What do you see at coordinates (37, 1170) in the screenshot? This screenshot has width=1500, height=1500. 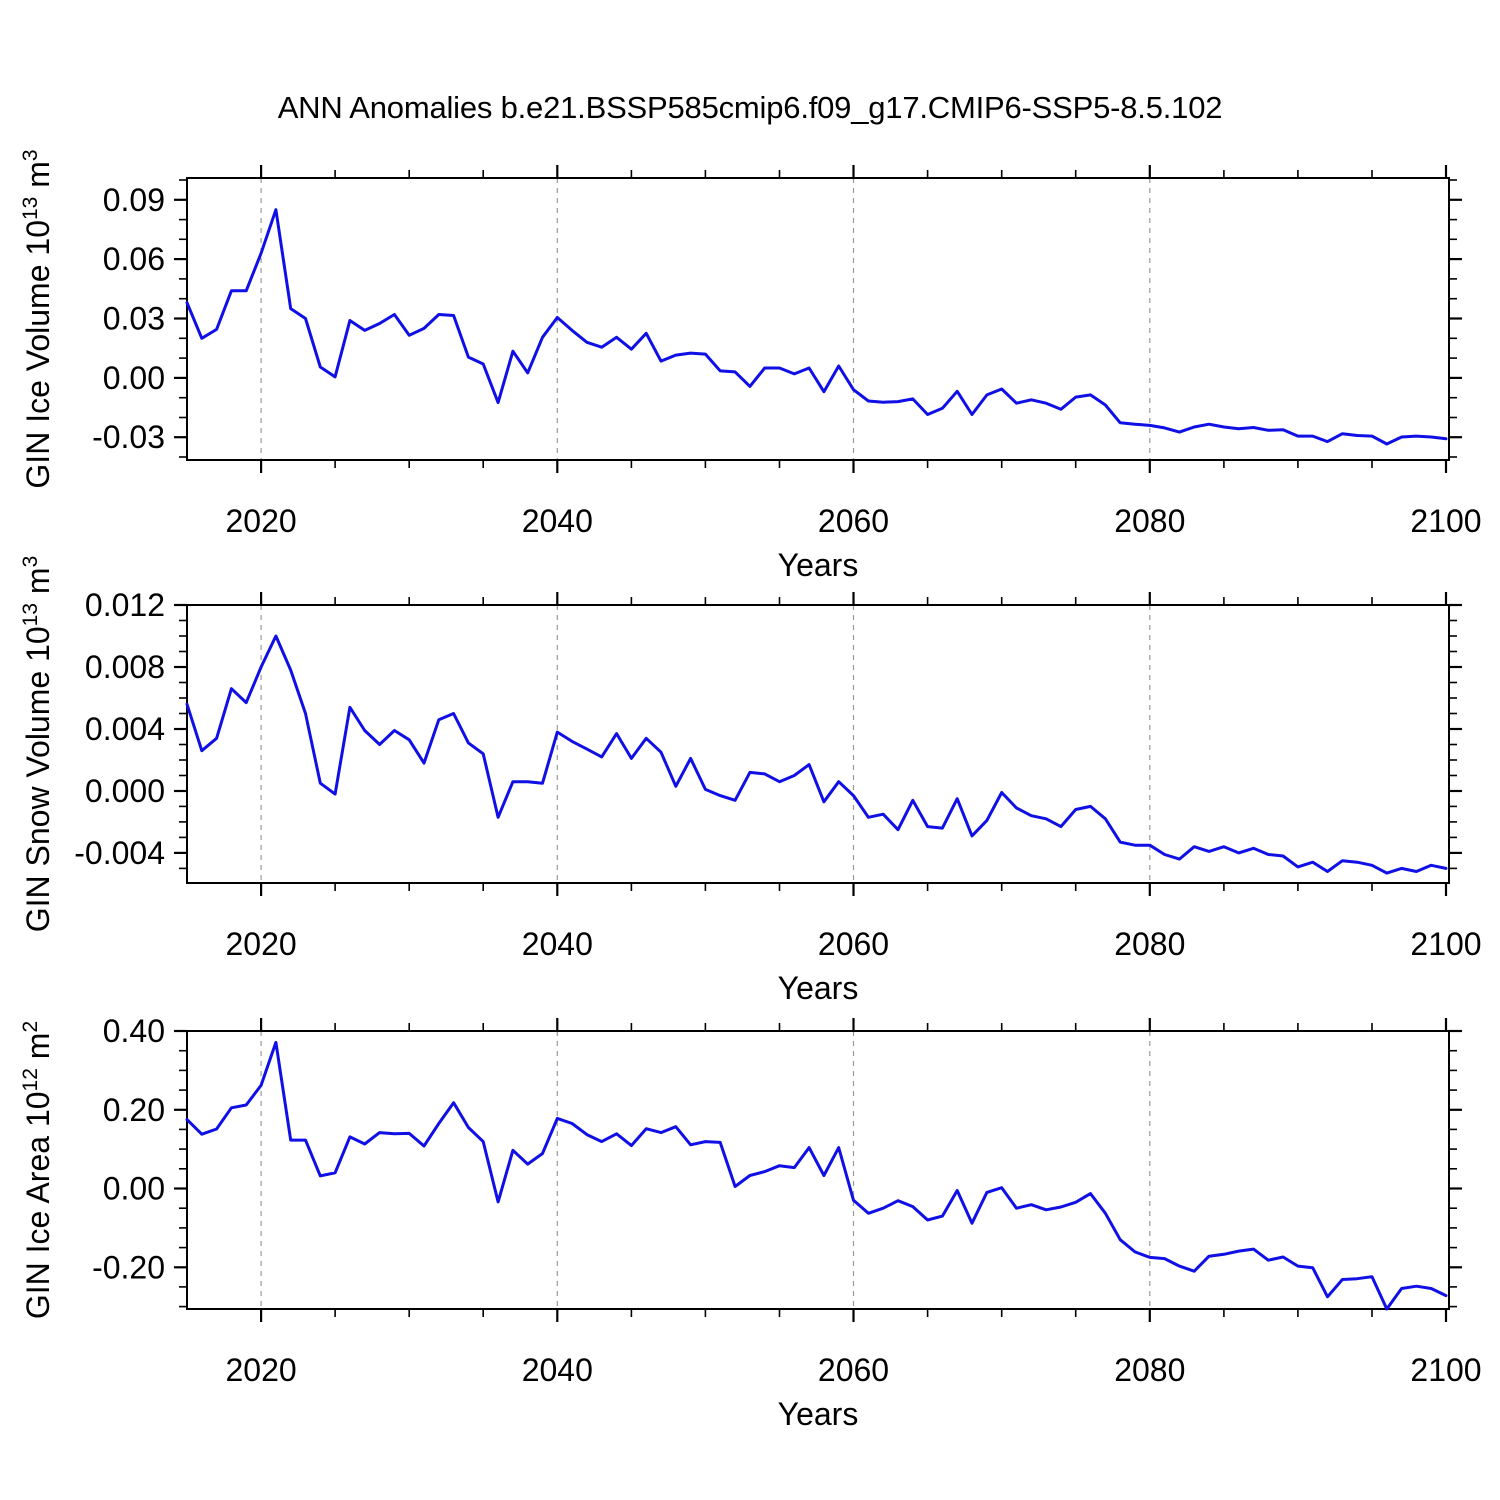 I see `y-axis-label-ice-area: GIN Ice Area 1012 m2` at bounding box center [37, 1170].